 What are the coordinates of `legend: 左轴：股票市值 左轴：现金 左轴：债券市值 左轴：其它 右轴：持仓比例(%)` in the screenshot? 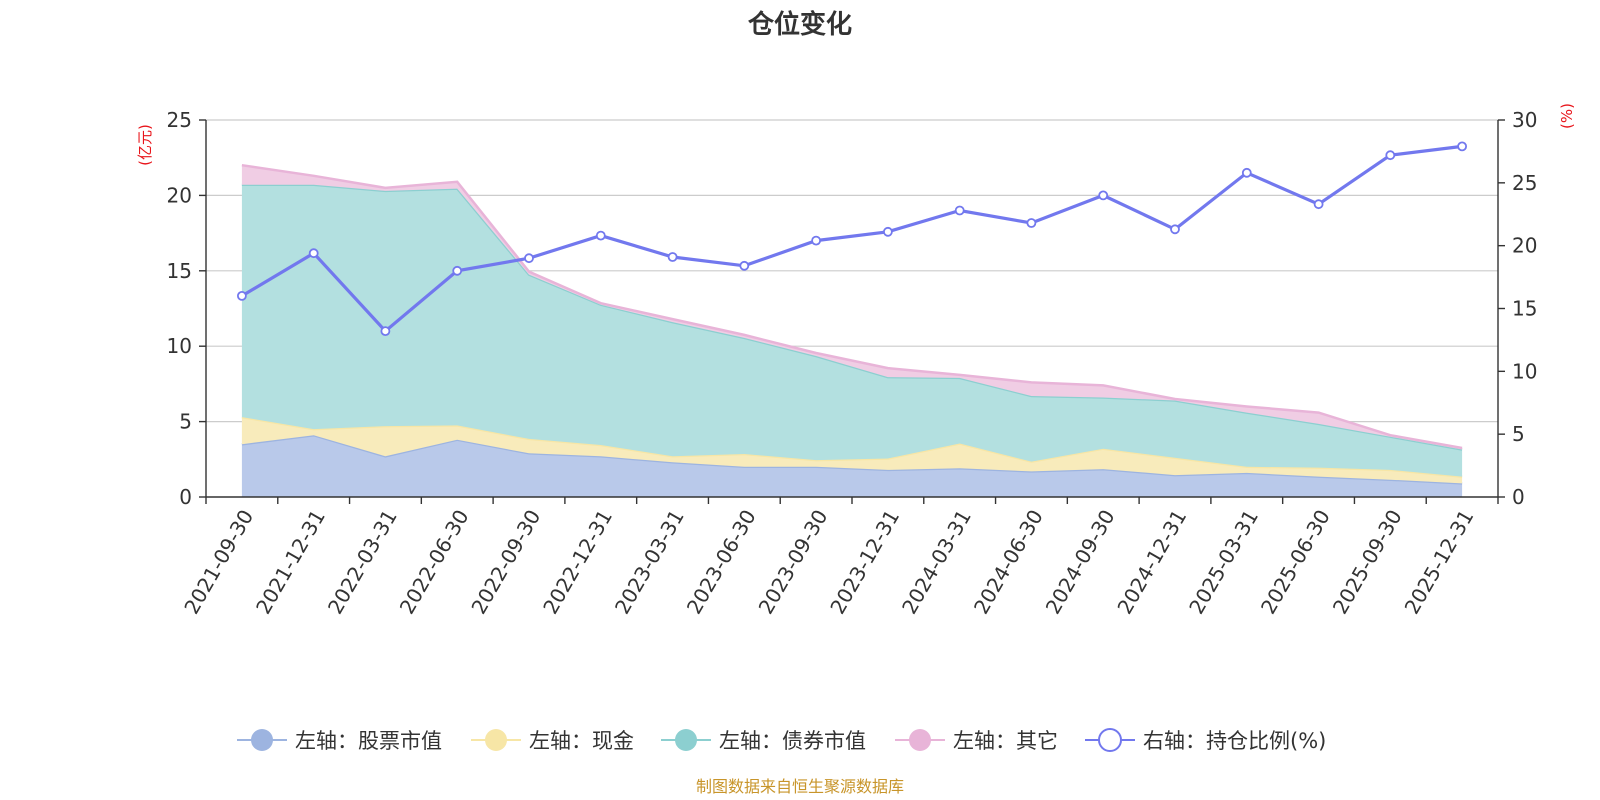 It's located at (781, 740).